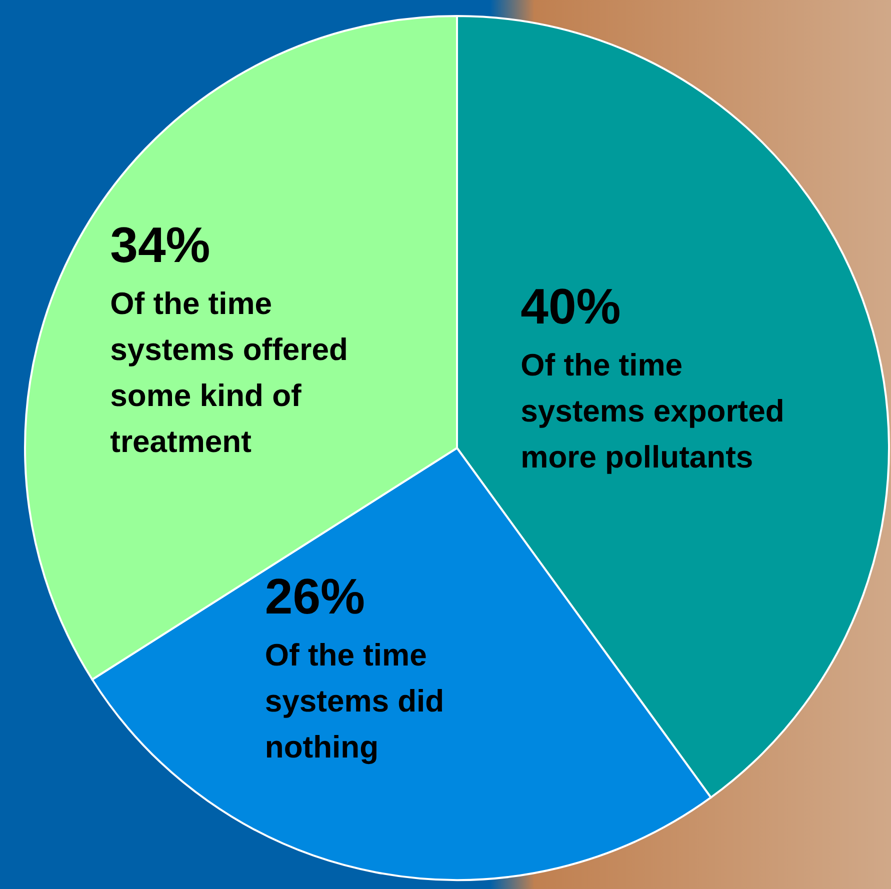 The height and width of the screenshot is (889, 891). I want to click on slice-label: Of the time systems did nothing, so click(354, 701).